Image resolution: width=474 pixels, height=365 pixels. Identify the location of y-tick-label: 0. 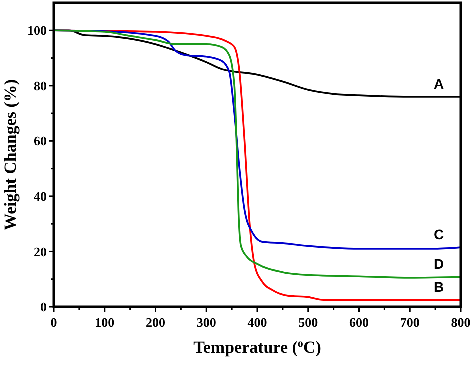
(43, 307).